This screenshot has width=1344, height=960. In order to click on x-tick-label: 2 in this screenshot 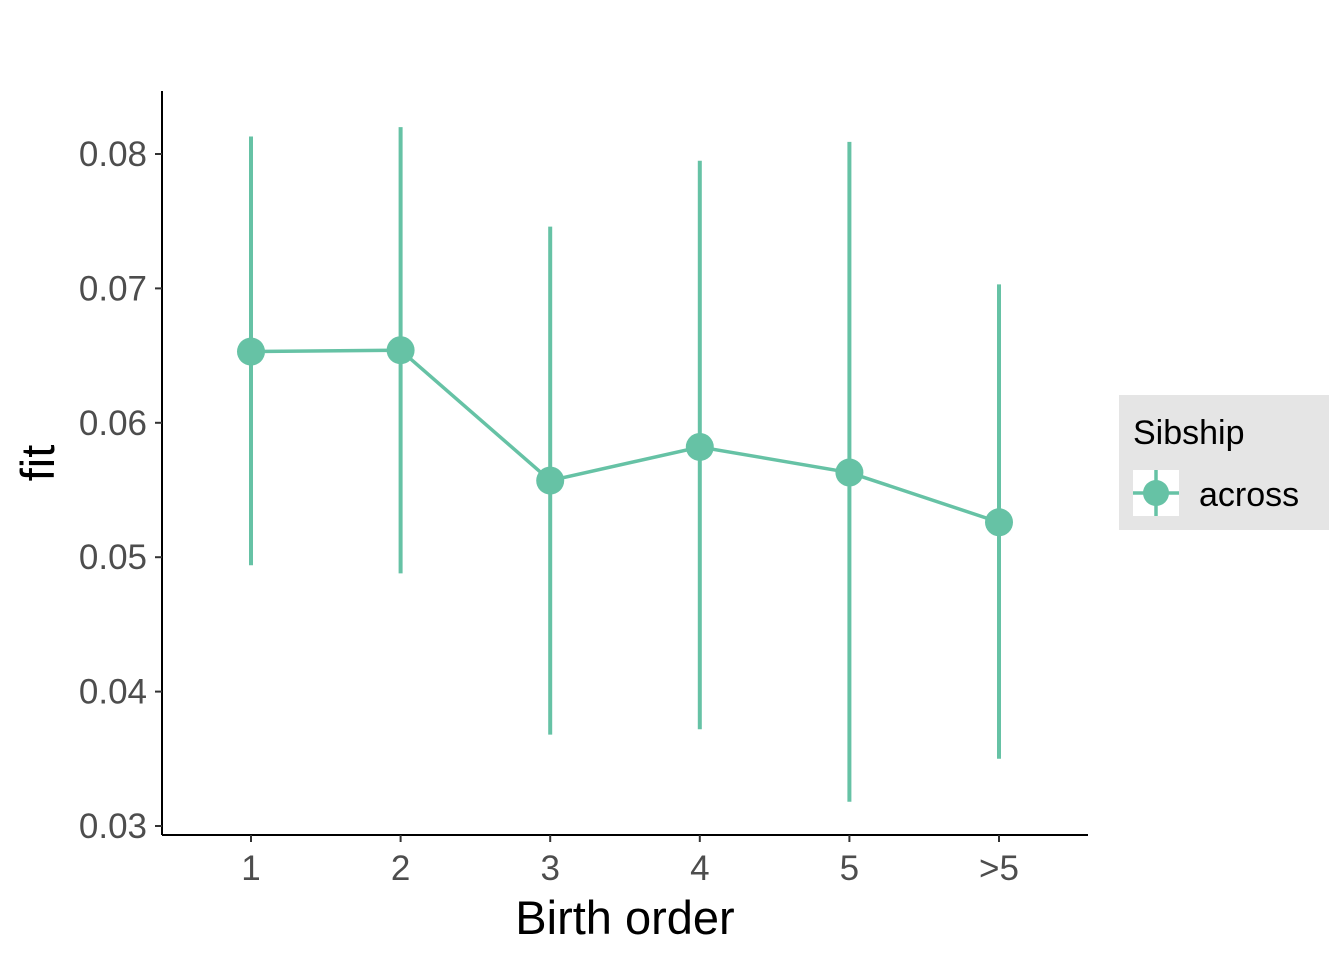, I will do `click(400, 868)`.